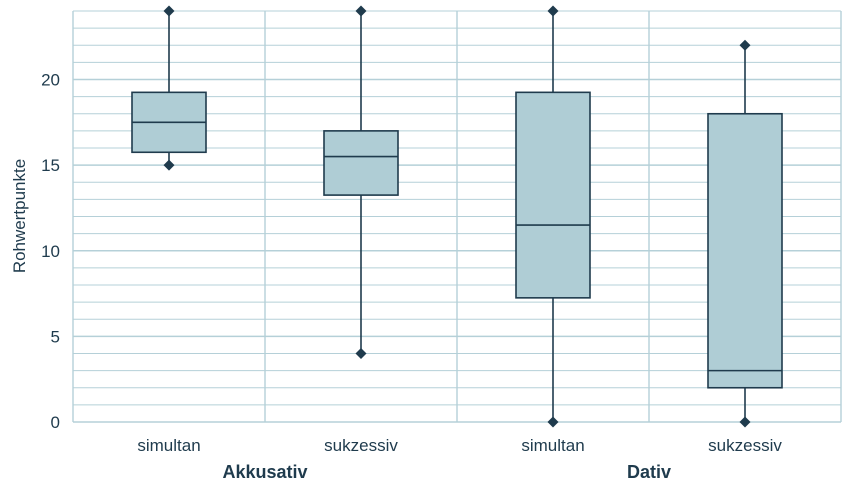  What do you see at coordinates (649, 472) in the screenshot?
I see `x-group-label: Dativ` at bounding box center [649, 472].